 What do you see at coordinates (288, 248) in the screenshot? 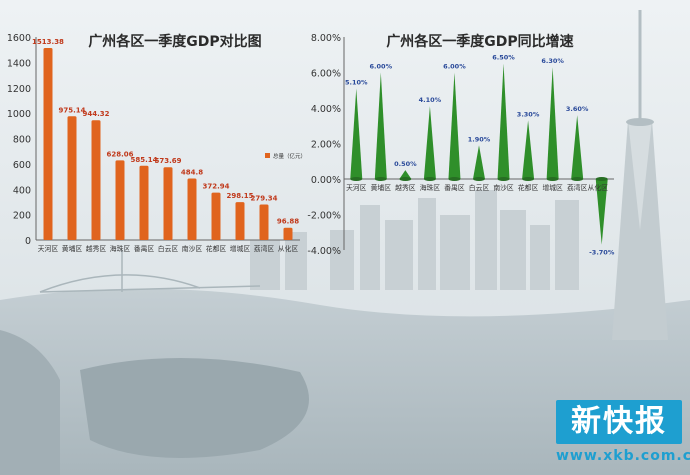
I see `chart1-x-tick: 从化区` at bounding box center [288, 248].